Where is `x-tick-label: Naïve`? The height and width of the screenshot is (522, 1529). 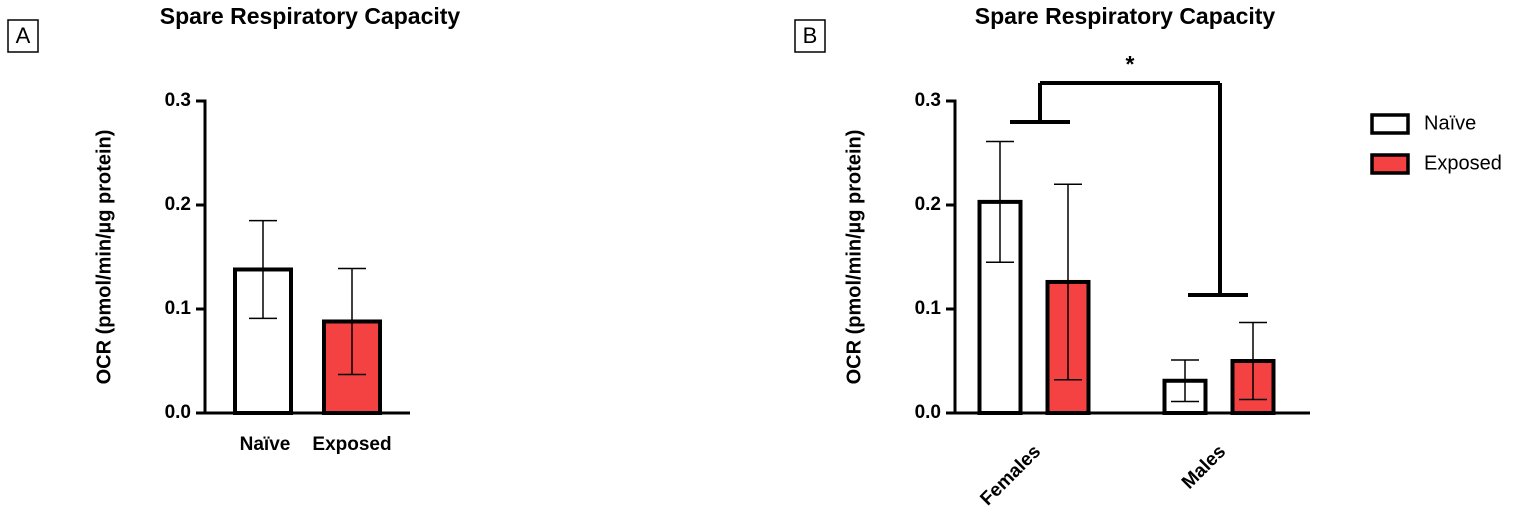 x-tick-label: Naïve is located at coordinates (265, 444).